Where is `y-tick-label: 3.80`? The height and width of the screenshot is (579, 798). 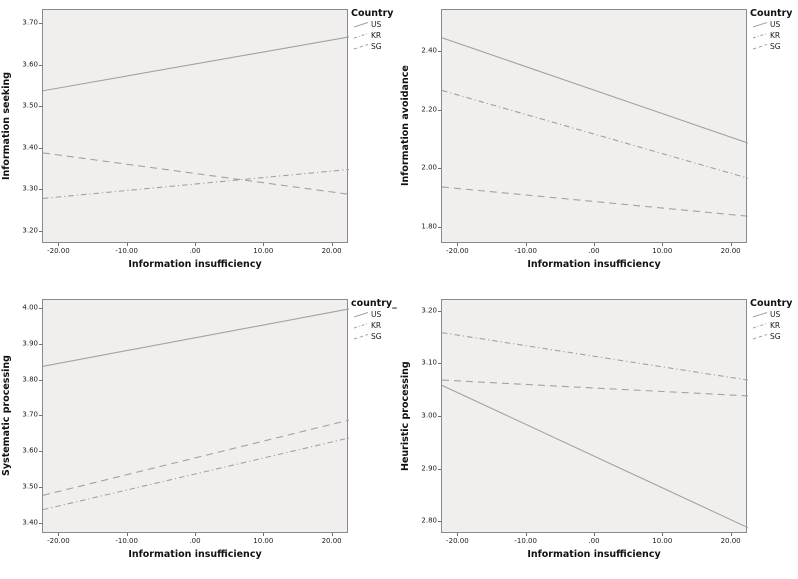 y-tick-label: 3.80 is located at coordinates (30, 379).